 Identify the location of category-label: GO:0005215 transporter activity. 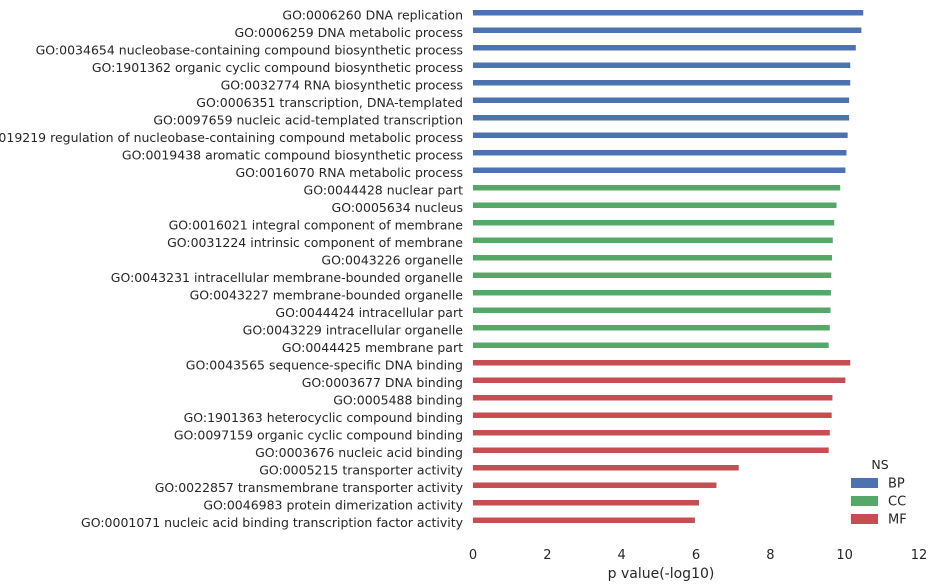
(361, 470).